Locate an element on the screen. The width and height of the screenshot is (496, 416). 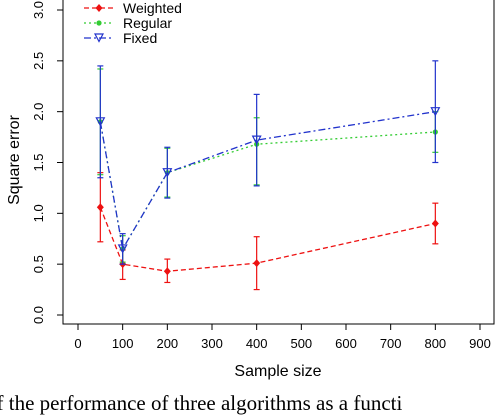
y-tick-label: 2.0 is located at coordinates (38, 112).